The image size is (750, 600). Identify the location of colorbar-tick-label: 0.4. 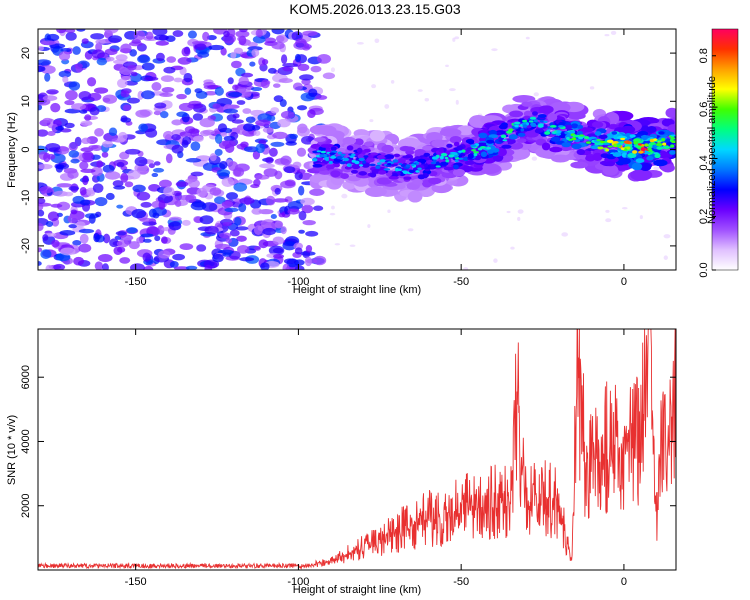
(704, 162).